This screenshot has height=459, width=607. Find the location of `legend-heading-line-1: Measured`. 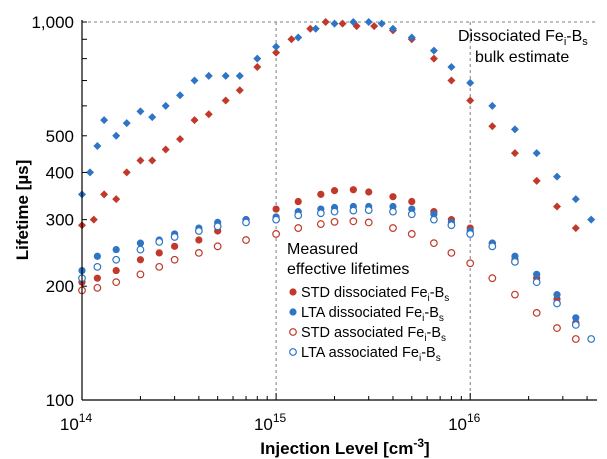

legend-heading-line-1: Measured is located at coordinates (322, 249).